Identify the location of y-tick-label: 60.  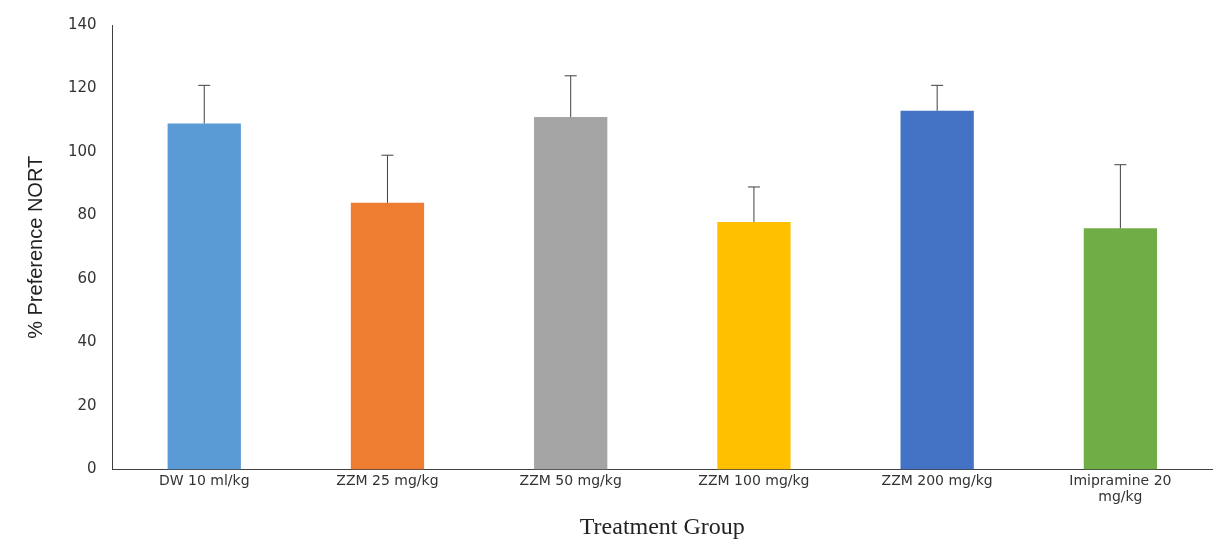
(87, 277).